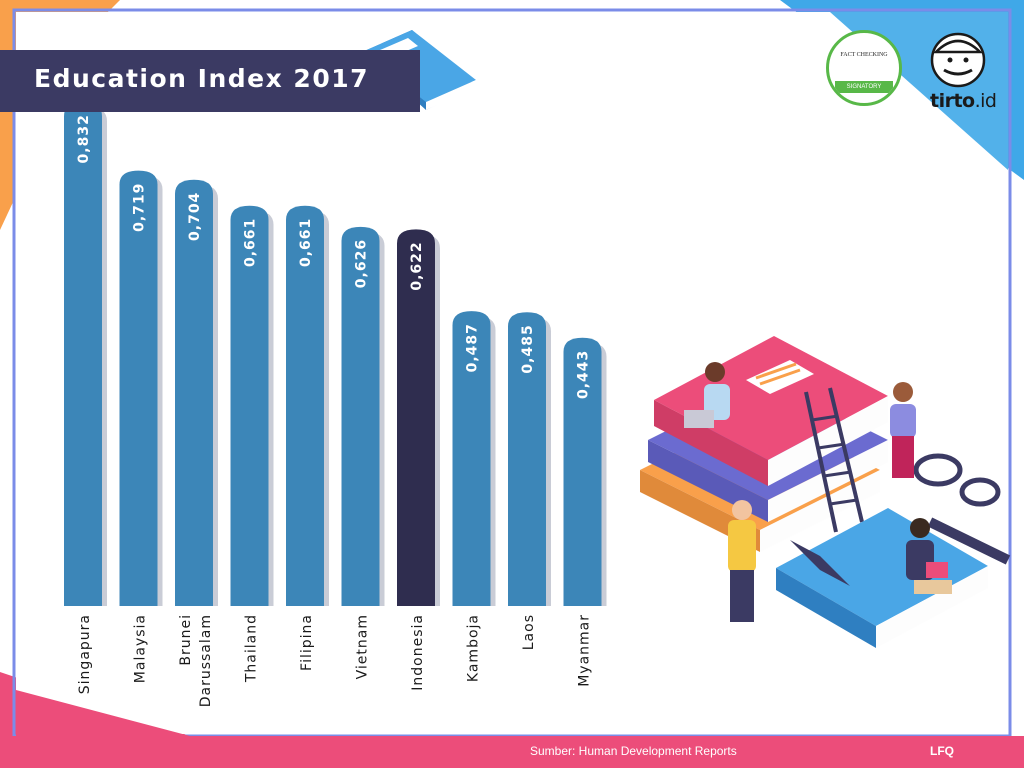 The width and height of the screenshot is (1024, 768). Describe the element at coordinates (195, 216) in the screenshot. I see `value-label: 0,704` at that location.